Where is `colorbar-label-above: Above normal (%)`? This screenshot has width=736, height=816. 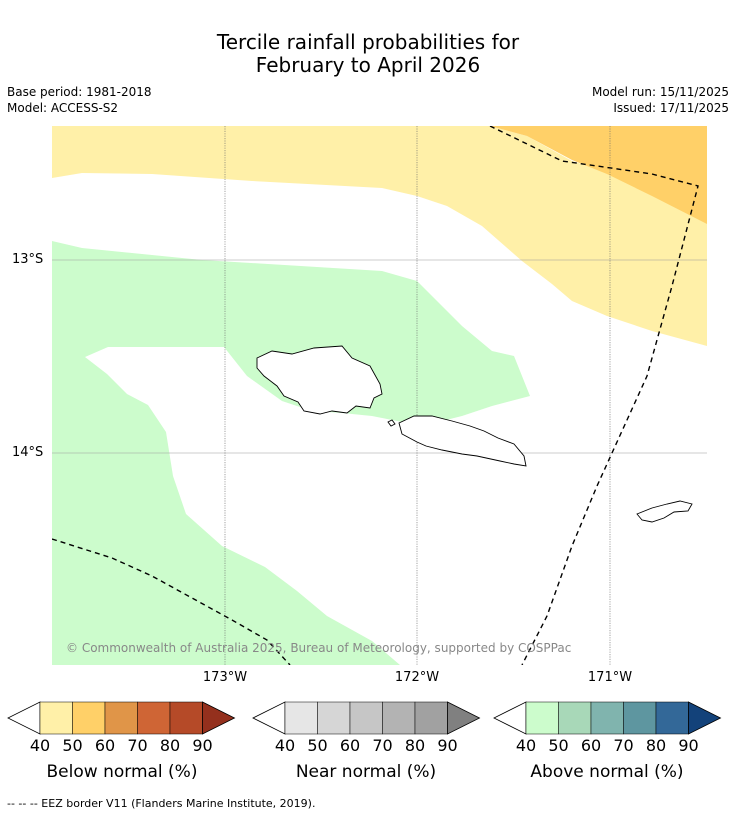
colorbar-label-above: Above normal (%) is located at coordinates (607, 772).